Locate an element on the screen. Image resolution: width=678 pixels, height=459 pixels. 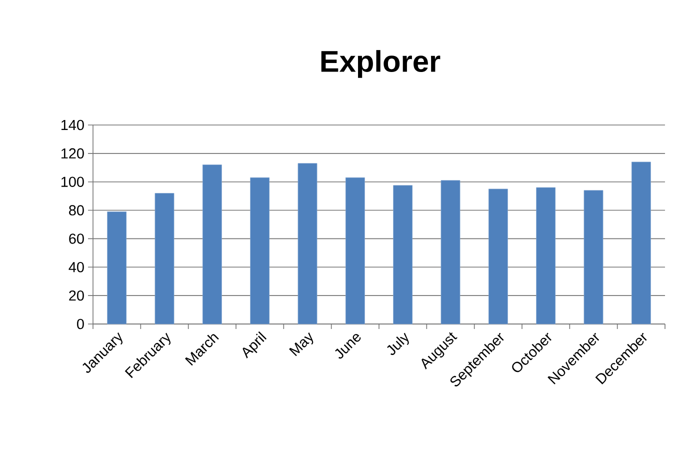
y-tick-label: 20 is located at coordinates (76, 295).